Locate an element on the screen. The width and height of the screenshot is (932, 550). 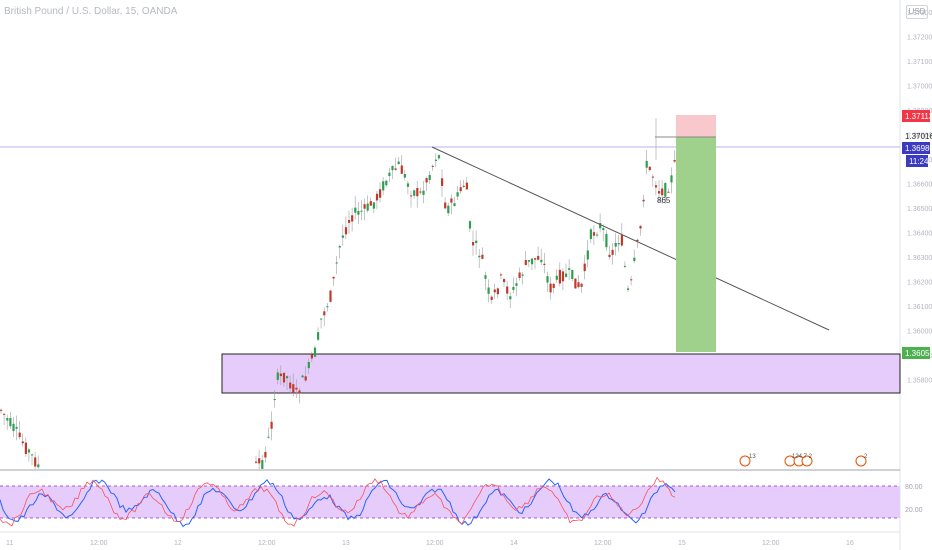
trendline is located at coordinates (630, 238).